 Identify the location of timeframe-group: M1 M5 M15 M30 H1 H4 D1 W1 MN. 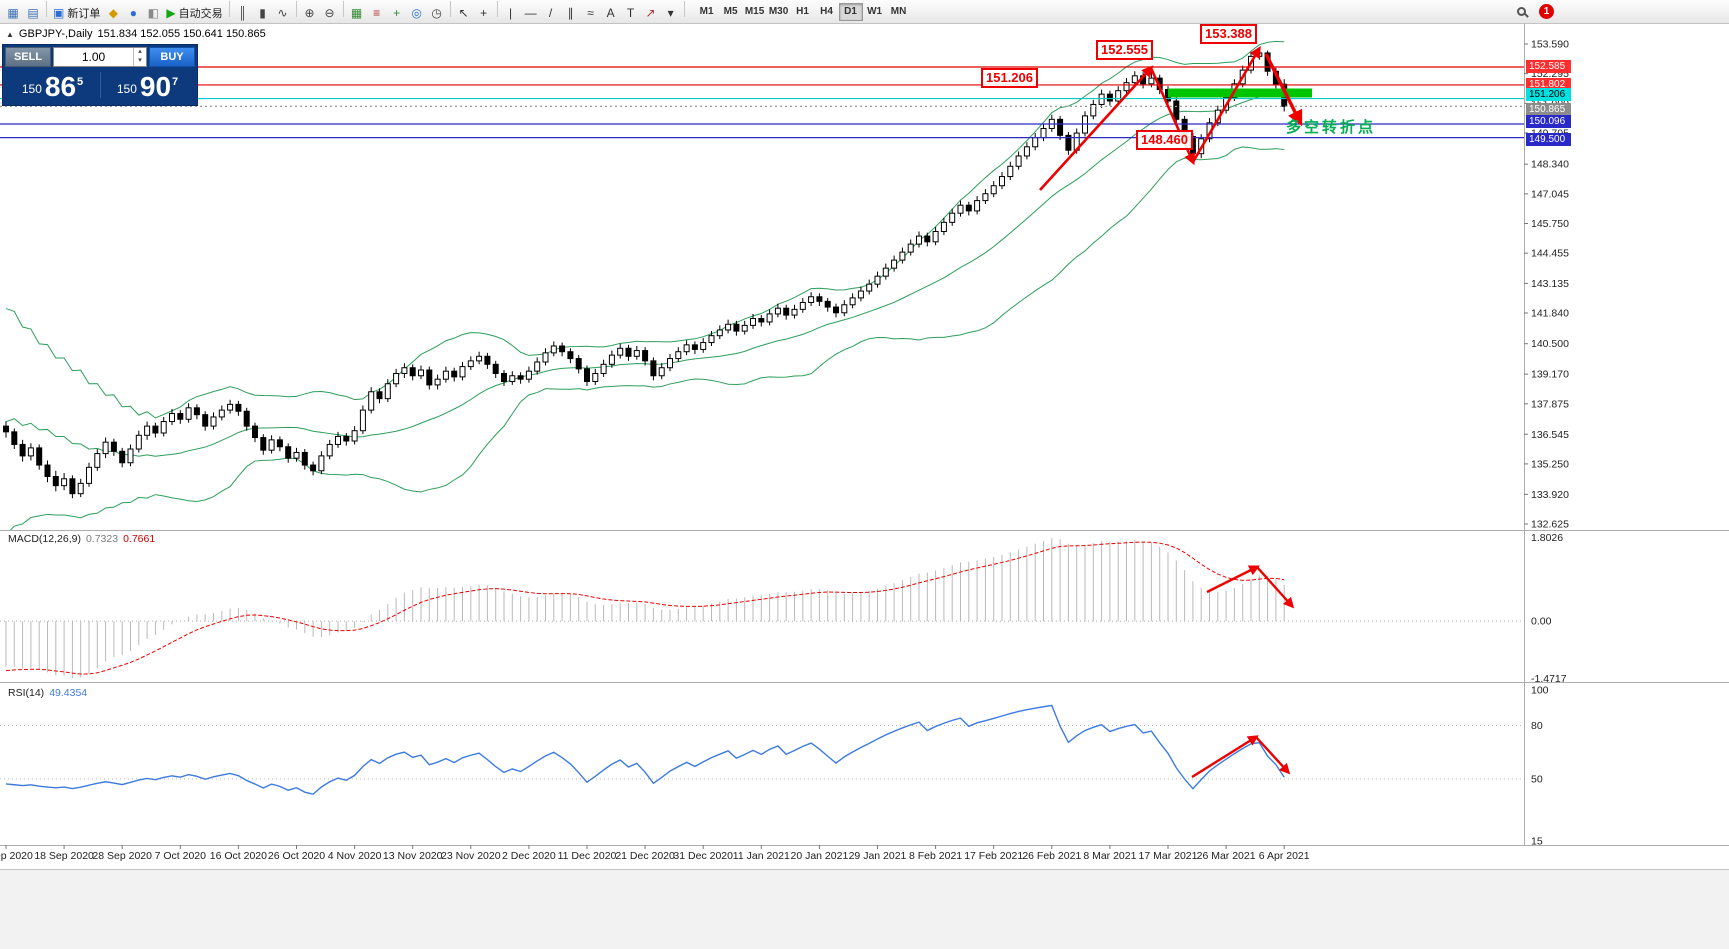
(803, 11).